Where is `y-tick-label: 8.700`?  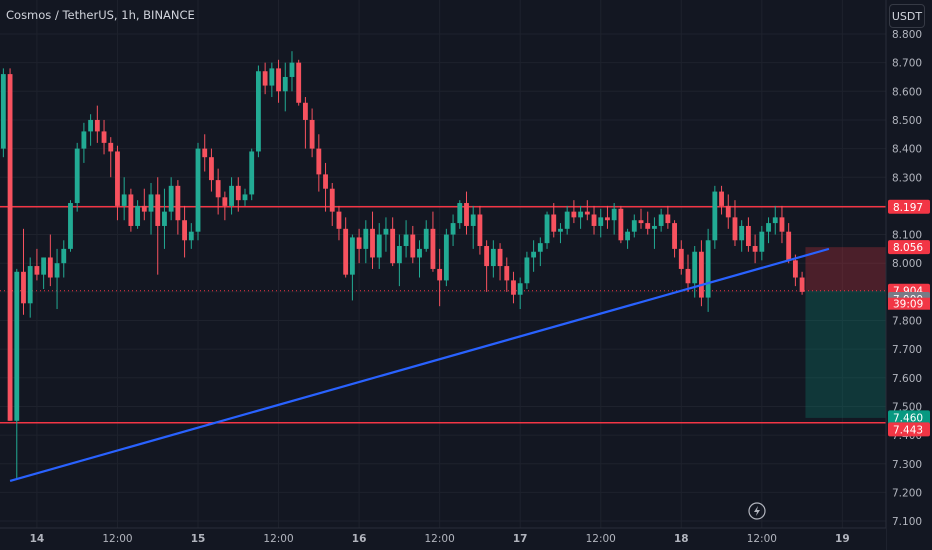
y-tick-label: 8.700 is located at coordinates (907, 64).